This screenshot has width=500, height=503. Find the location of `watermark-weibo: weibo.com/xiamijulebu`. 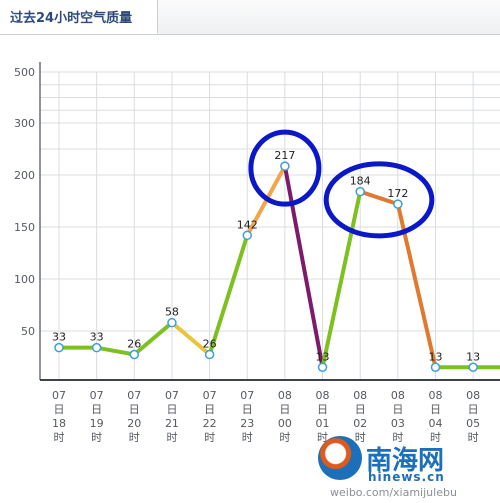

watermark-weibo: weibo.com/xiamijulebu is located at coordinates (393, 492).